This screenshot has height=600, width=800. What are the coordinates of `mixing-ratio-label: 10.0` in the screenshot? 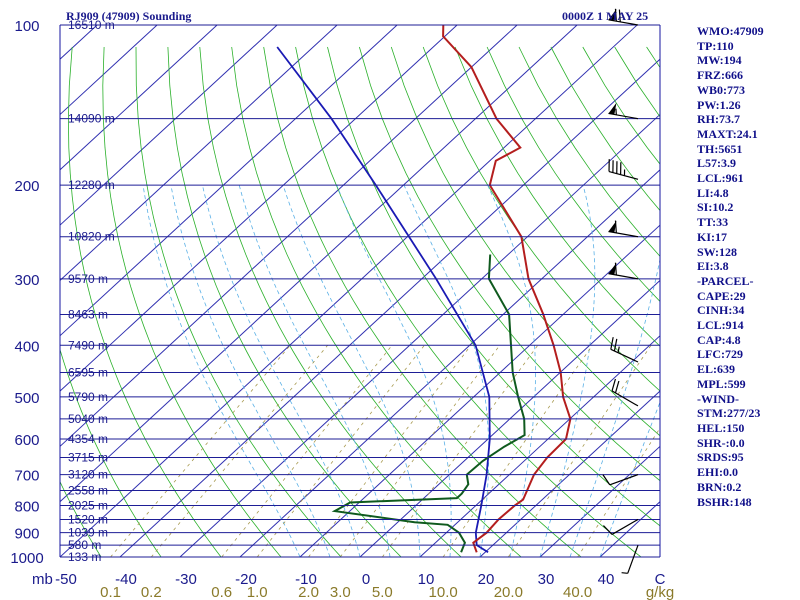 It's located at (443, 592).